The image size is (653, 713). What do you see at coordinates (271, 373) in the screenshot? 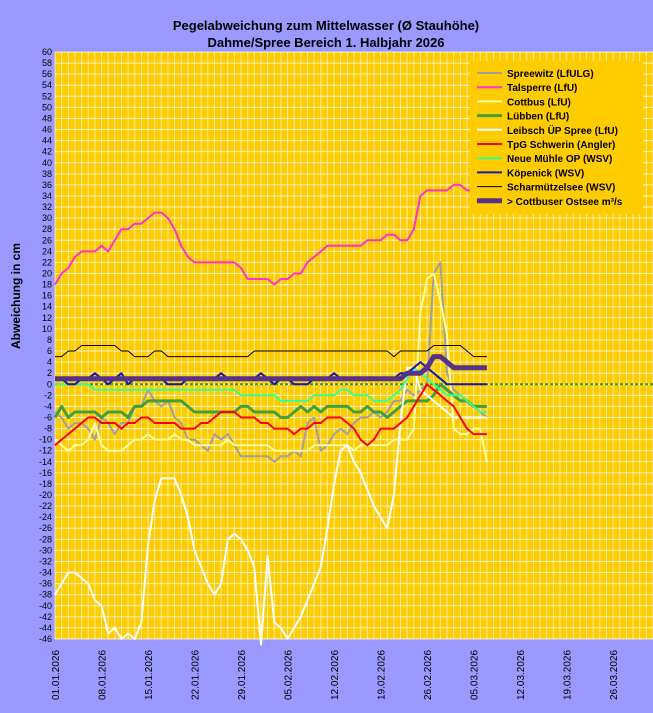
I see `series-line-k-penick-wsv` at bounding box center [271, 373].